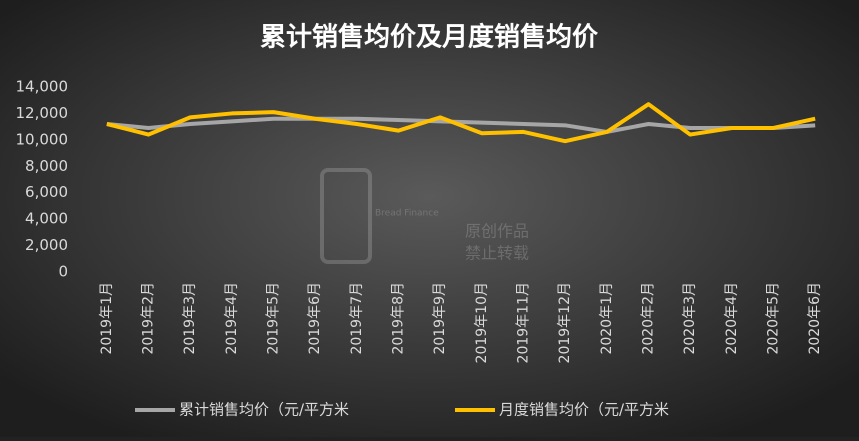  Describe the element at coordinates (407, 214) in the screenshot. I see `watermark-text: Bread Finance` at that location.